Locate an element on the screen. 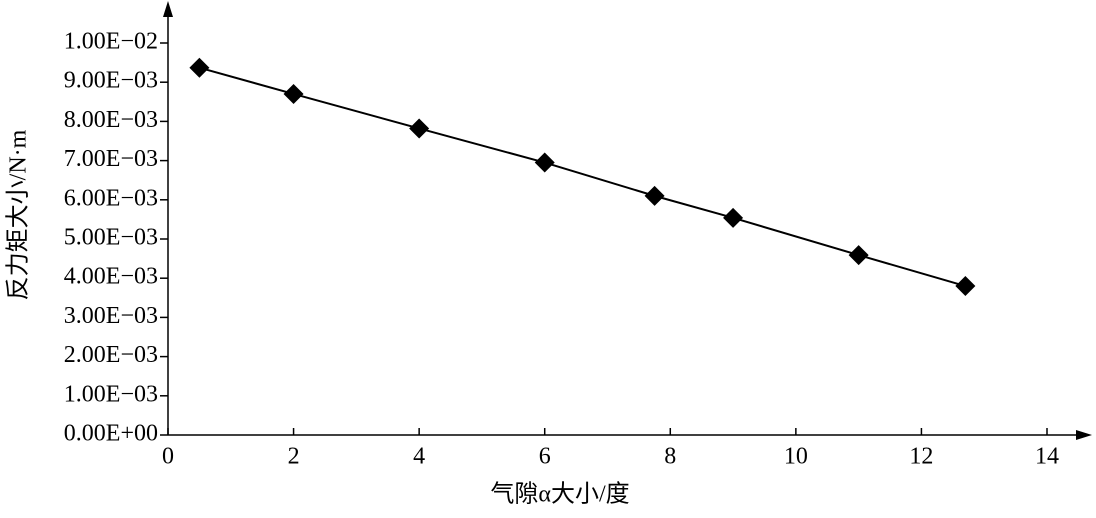 The height and width of the screenshot is (518, 1096). y-tick-label: 2.00E−03 is located at coordinates (111, 355).